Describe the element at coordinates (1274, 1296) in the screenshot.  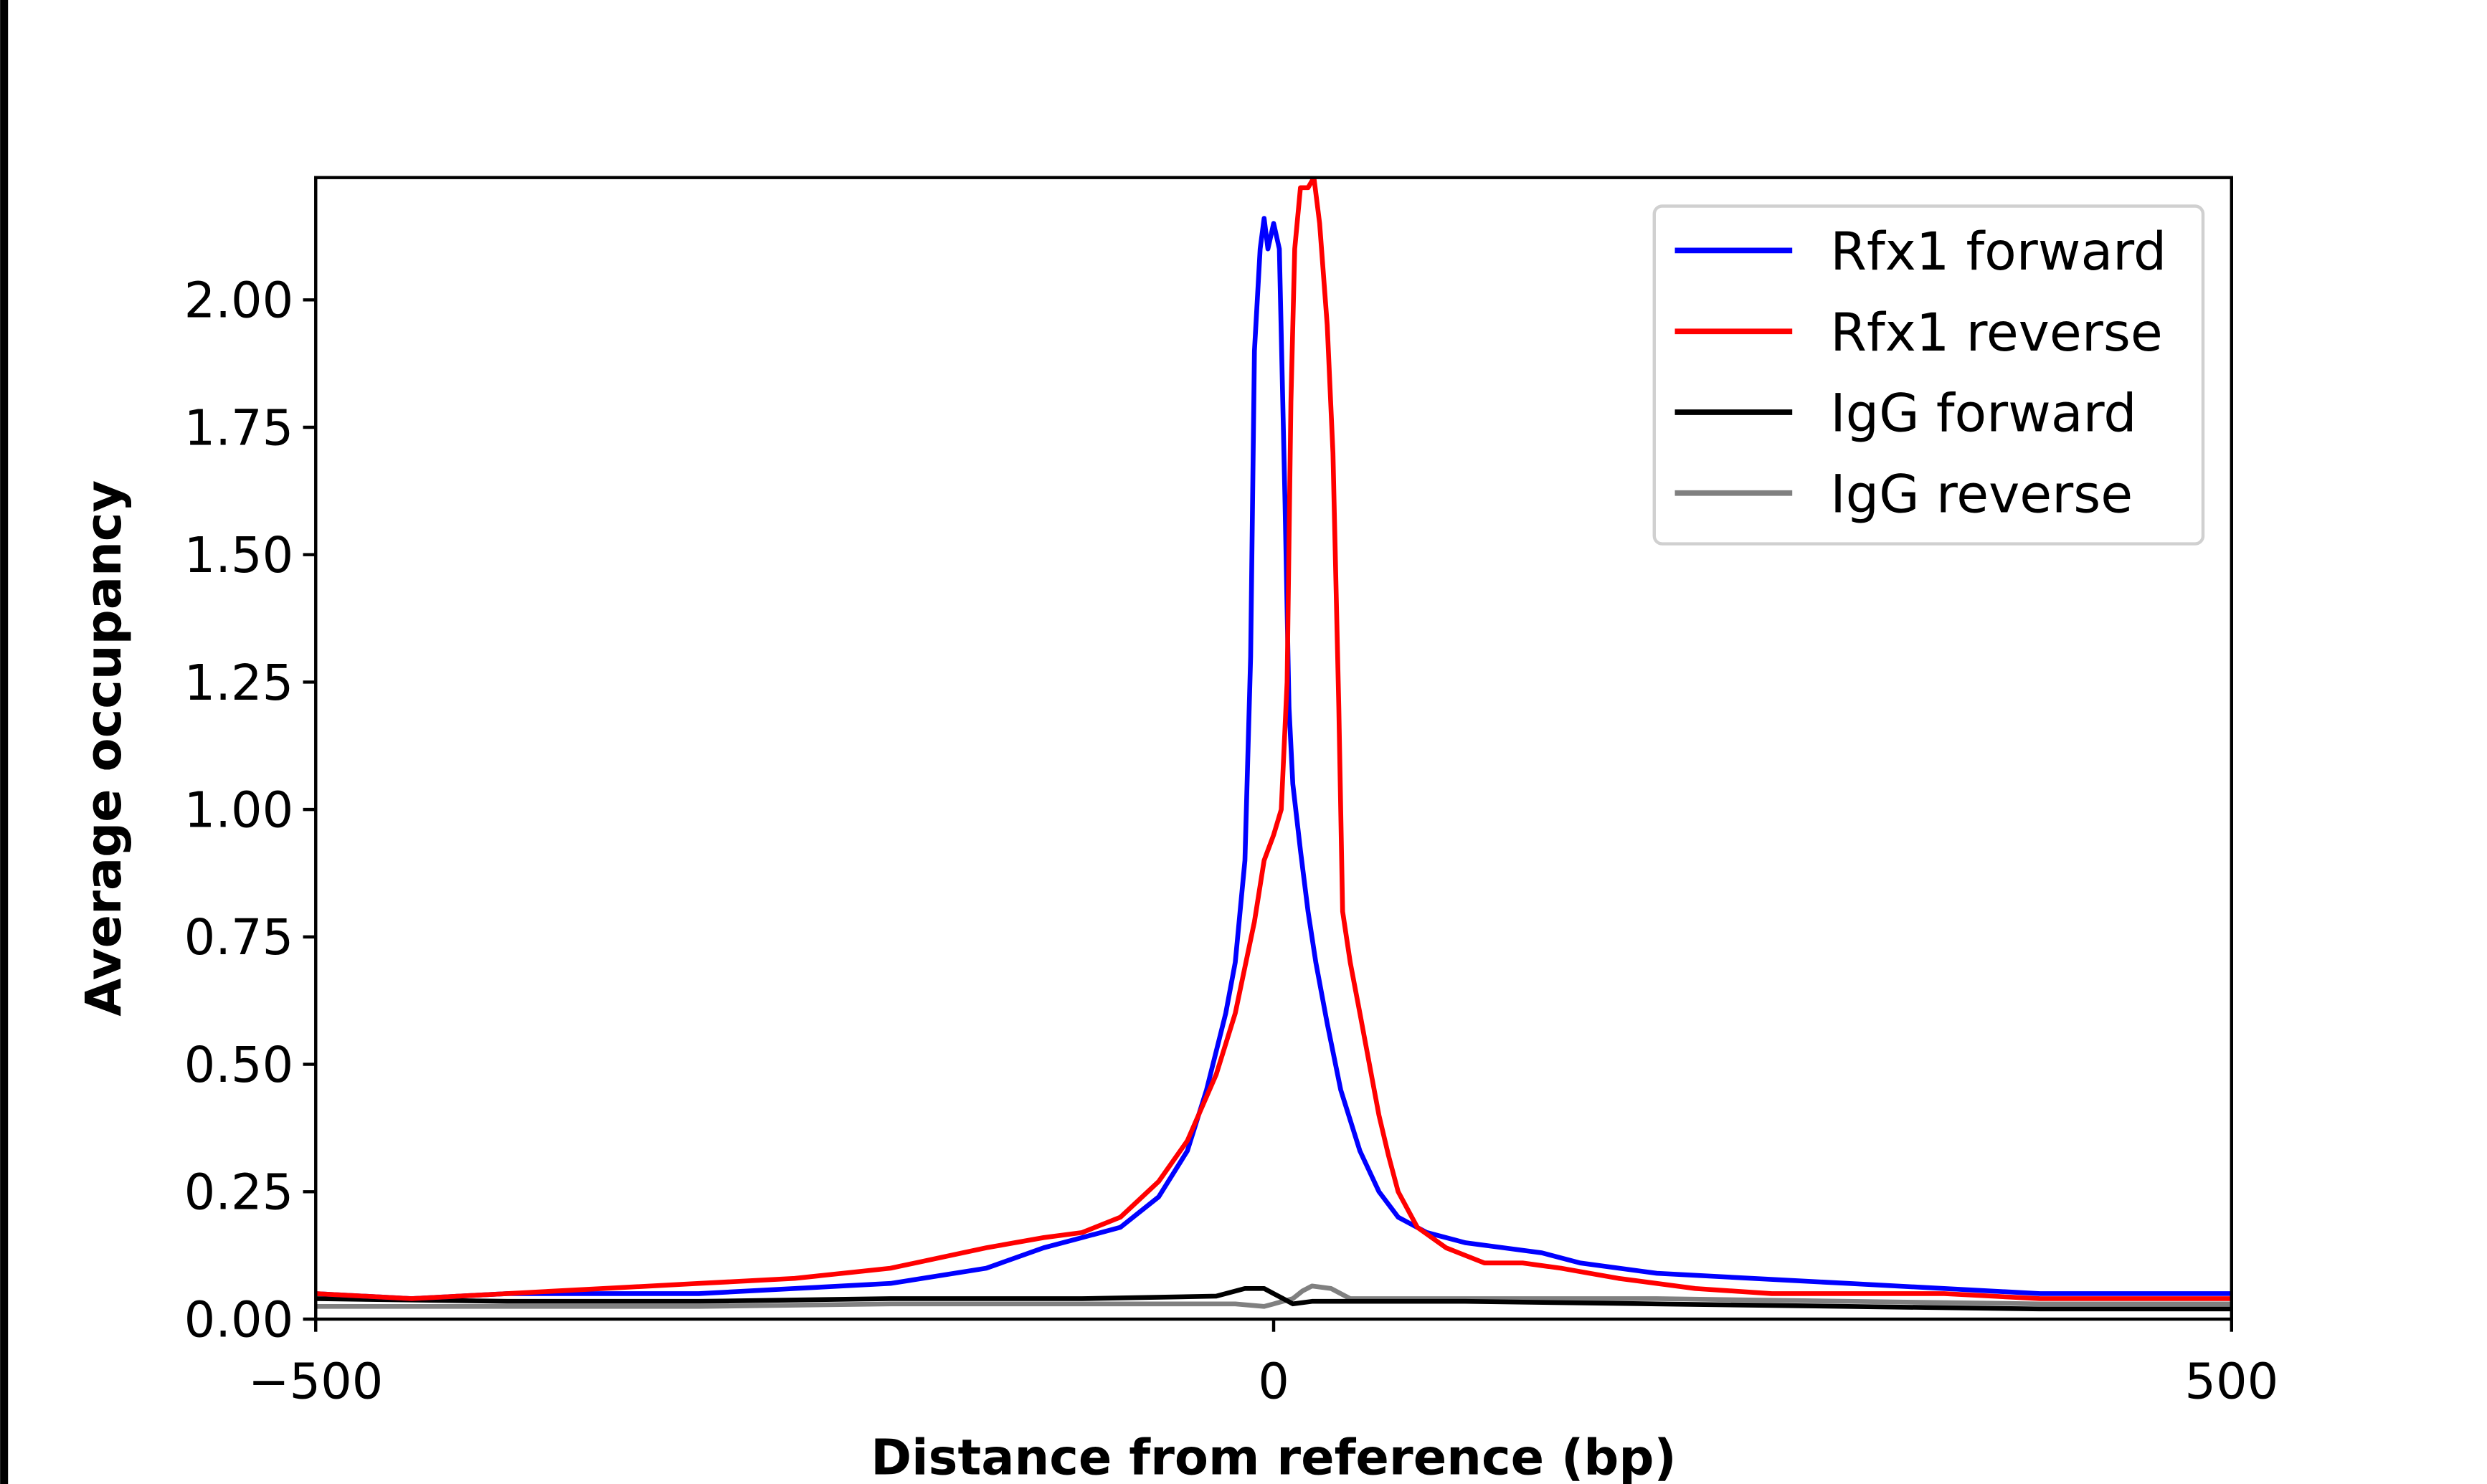
I see `series-line-igg-reverse` at that location.